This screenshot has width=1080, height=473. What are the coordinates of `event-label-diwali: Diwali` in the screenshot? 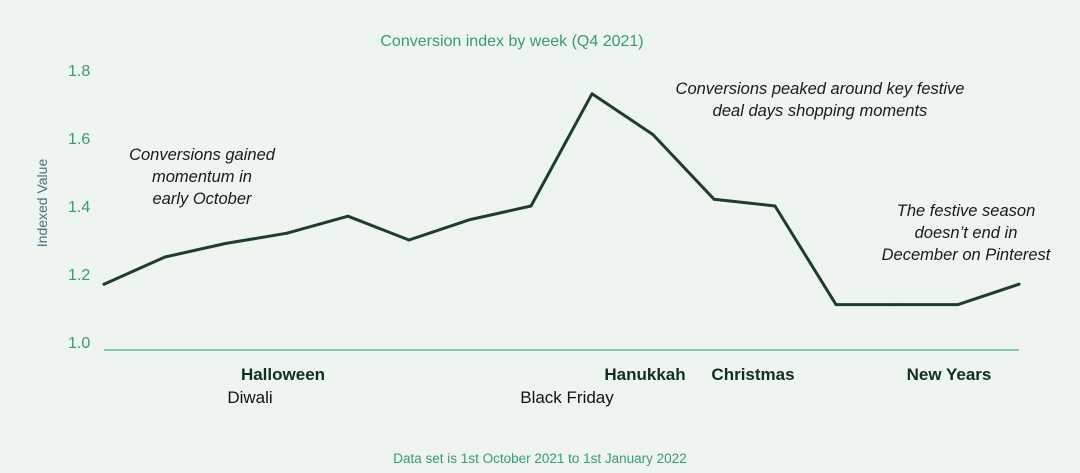 It's located at (249, 397).